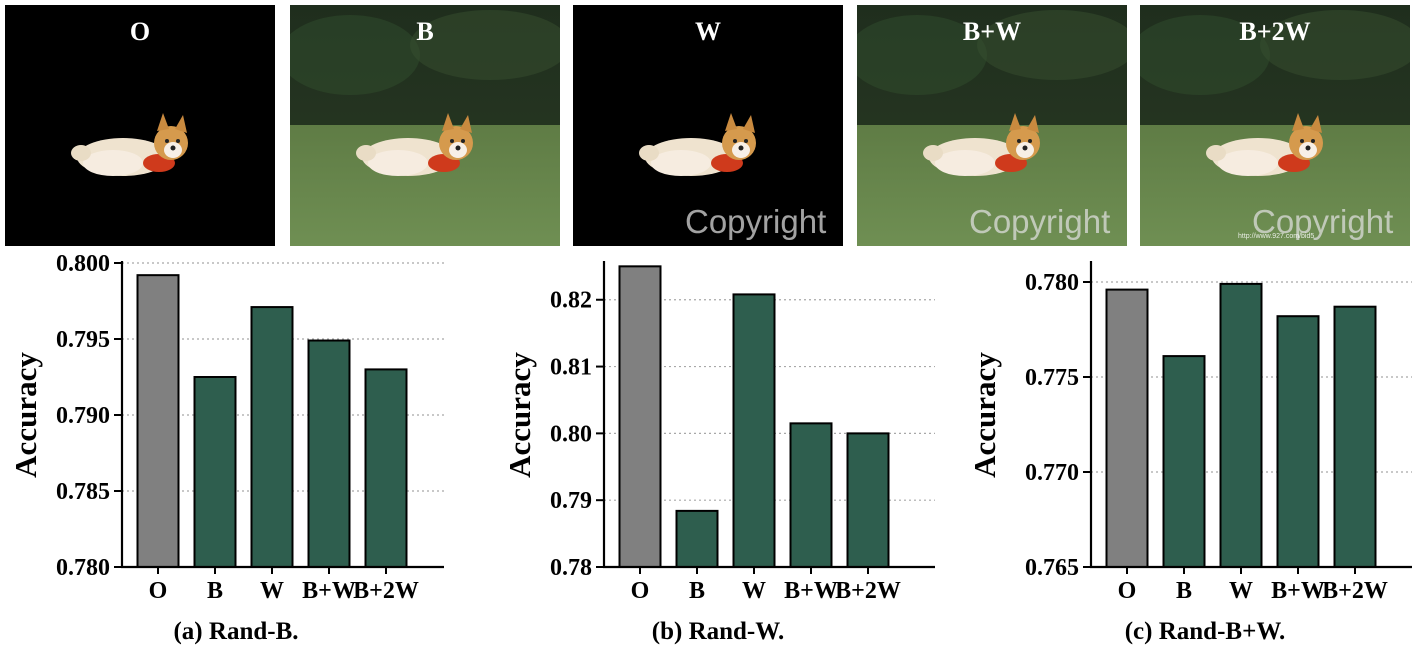 The width and height of the screenshot is (1420, 646). I want to click on y-tick-label: 0.785, so click(83, 492).